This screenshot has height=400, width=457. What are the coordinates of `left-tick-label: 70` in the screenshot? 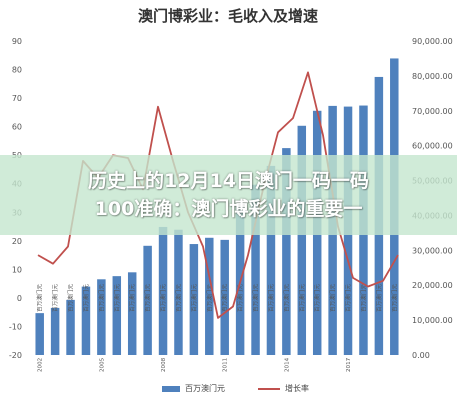 It's located at (17, 98).